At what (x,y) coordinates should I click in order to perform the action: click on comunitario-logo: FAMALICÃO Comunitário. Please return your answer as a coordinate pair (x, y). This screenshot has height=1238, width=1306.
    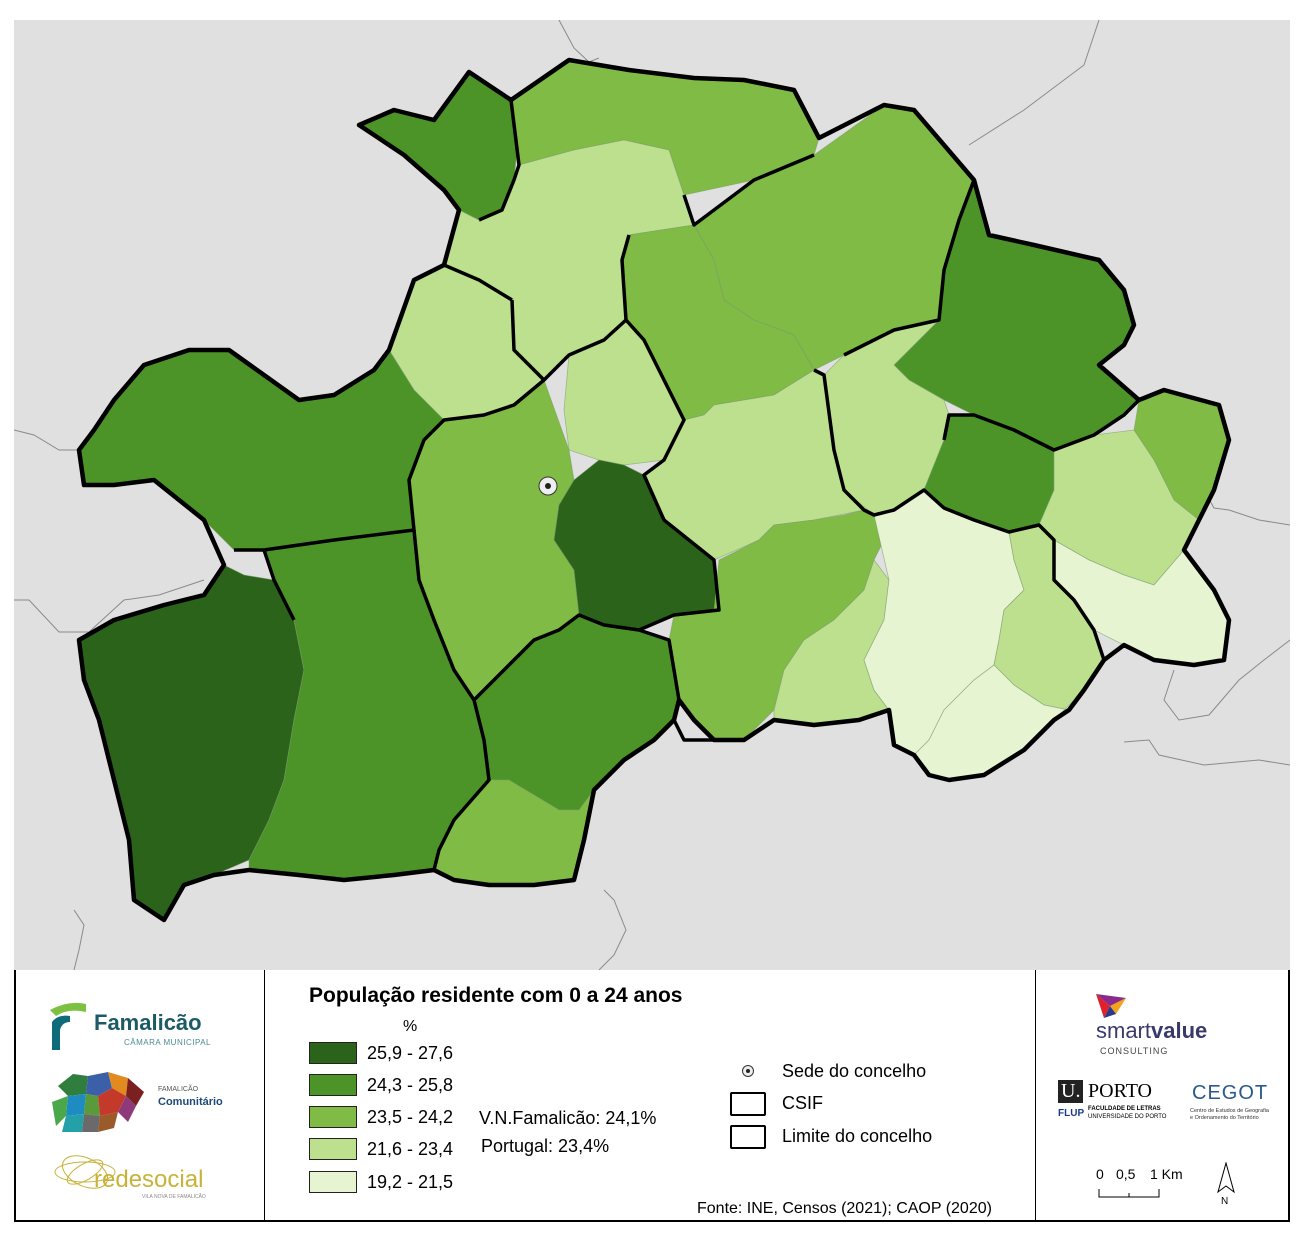
    Looking at the image, I should click on (148, 1102).